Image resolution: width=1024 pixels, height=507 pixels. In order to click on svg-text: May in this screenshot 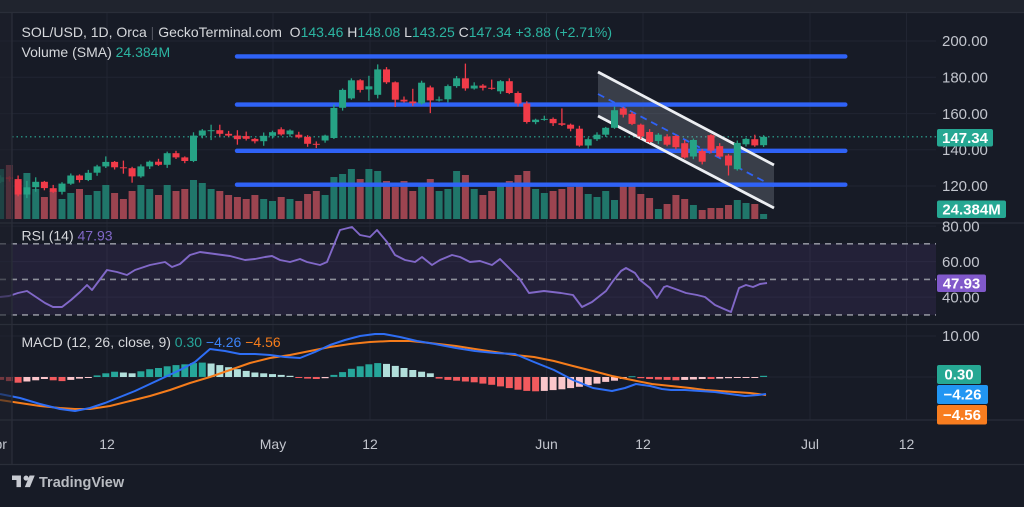, I will do `click(273, 444)`.